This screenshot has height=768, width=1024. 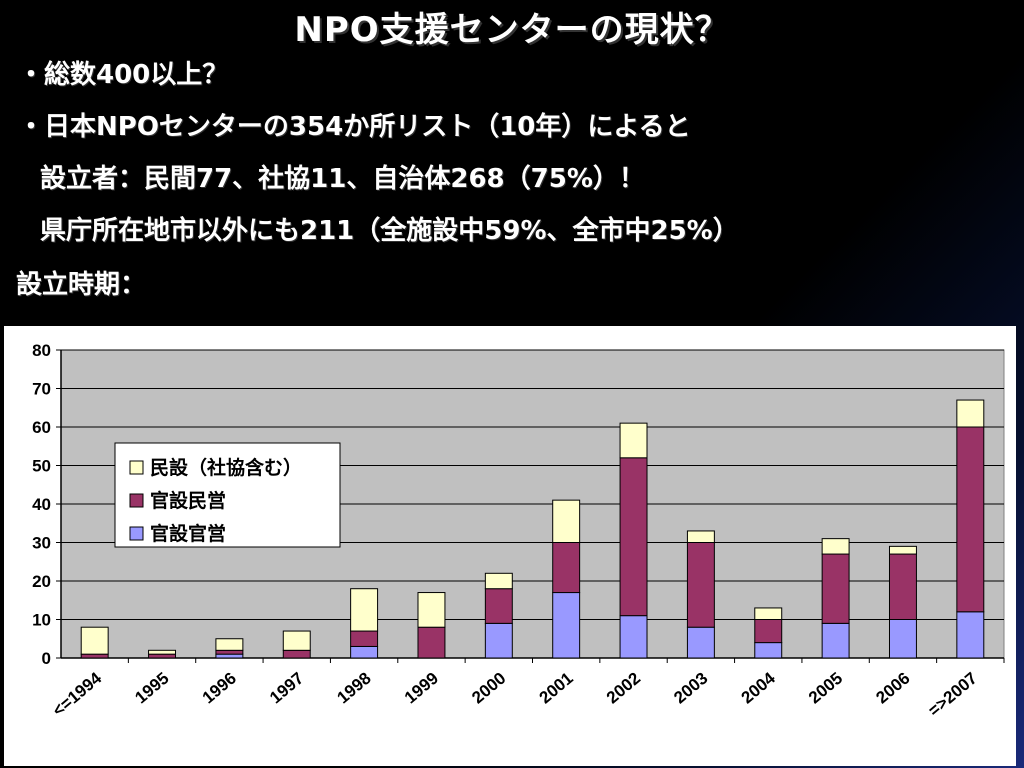 What do you see at coordinates (226, 467) in the screenshot?
I see `legend-label: 民設（社協含む）` at bounding box center [226, 467].